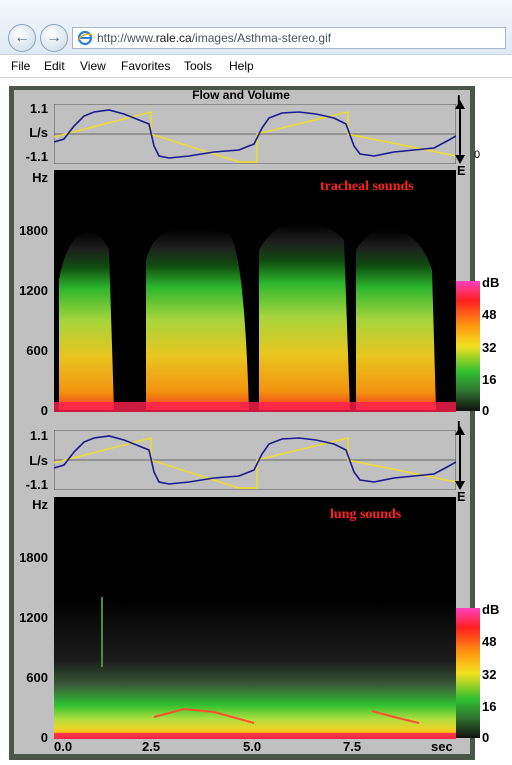 The height and width of the screenshot is (765, 512). I want to click on menu-tools: Tools, so click(198, 66).